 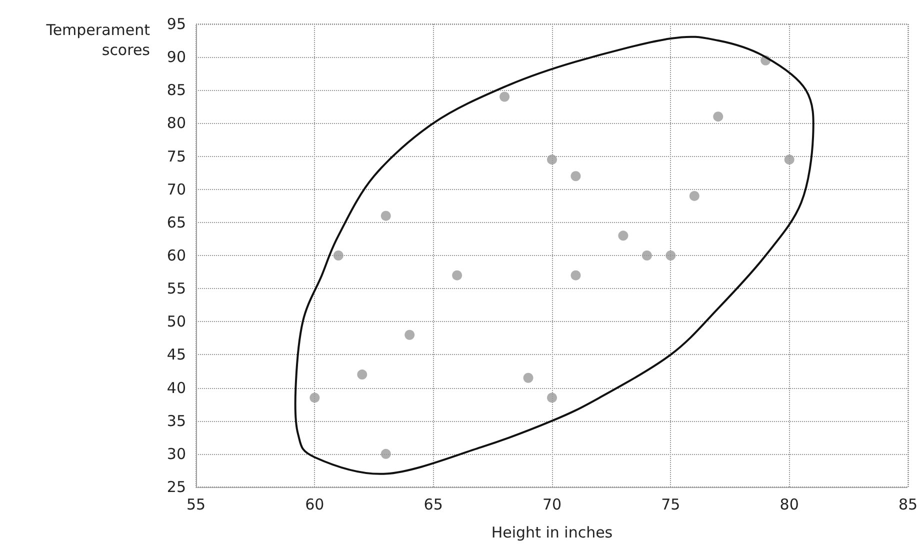 I want to click on y-tick-label: 75, so click(x=176, y=156).